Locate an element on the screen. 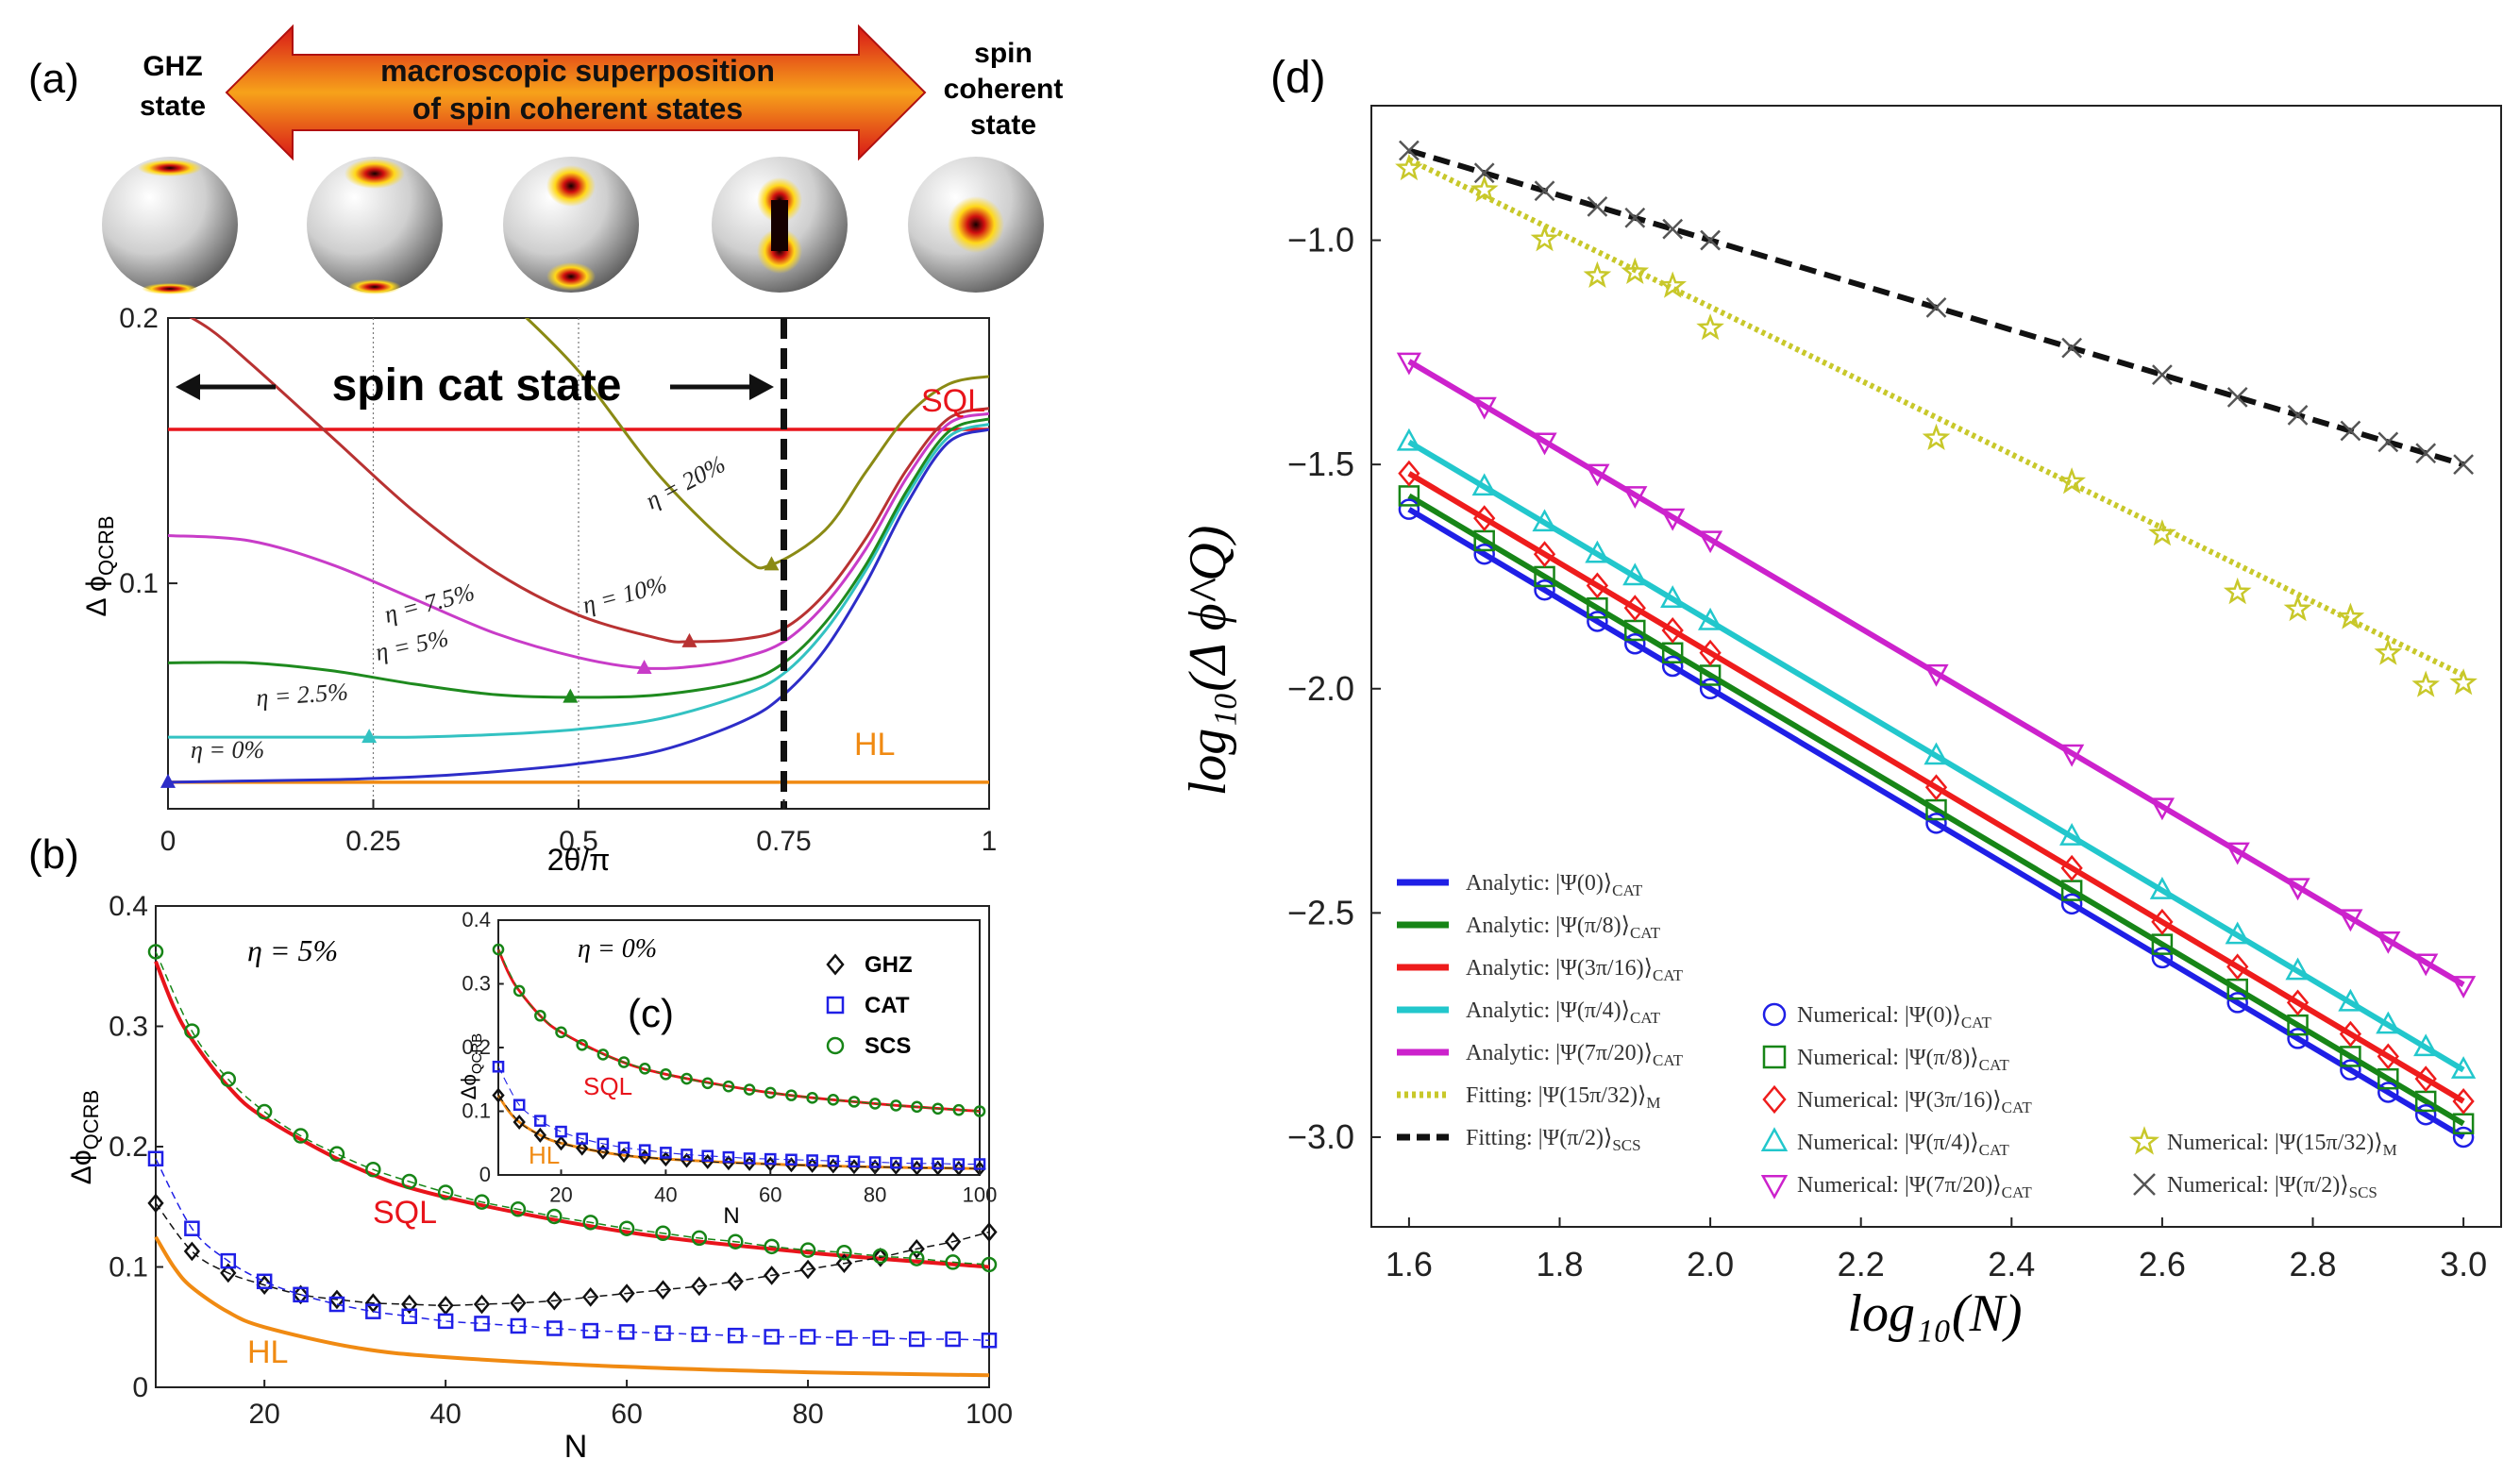  chart-a-ticks: 0 0.25 0.5 0.75 1 0.1 0.2 is located at coordinates (558, 580).